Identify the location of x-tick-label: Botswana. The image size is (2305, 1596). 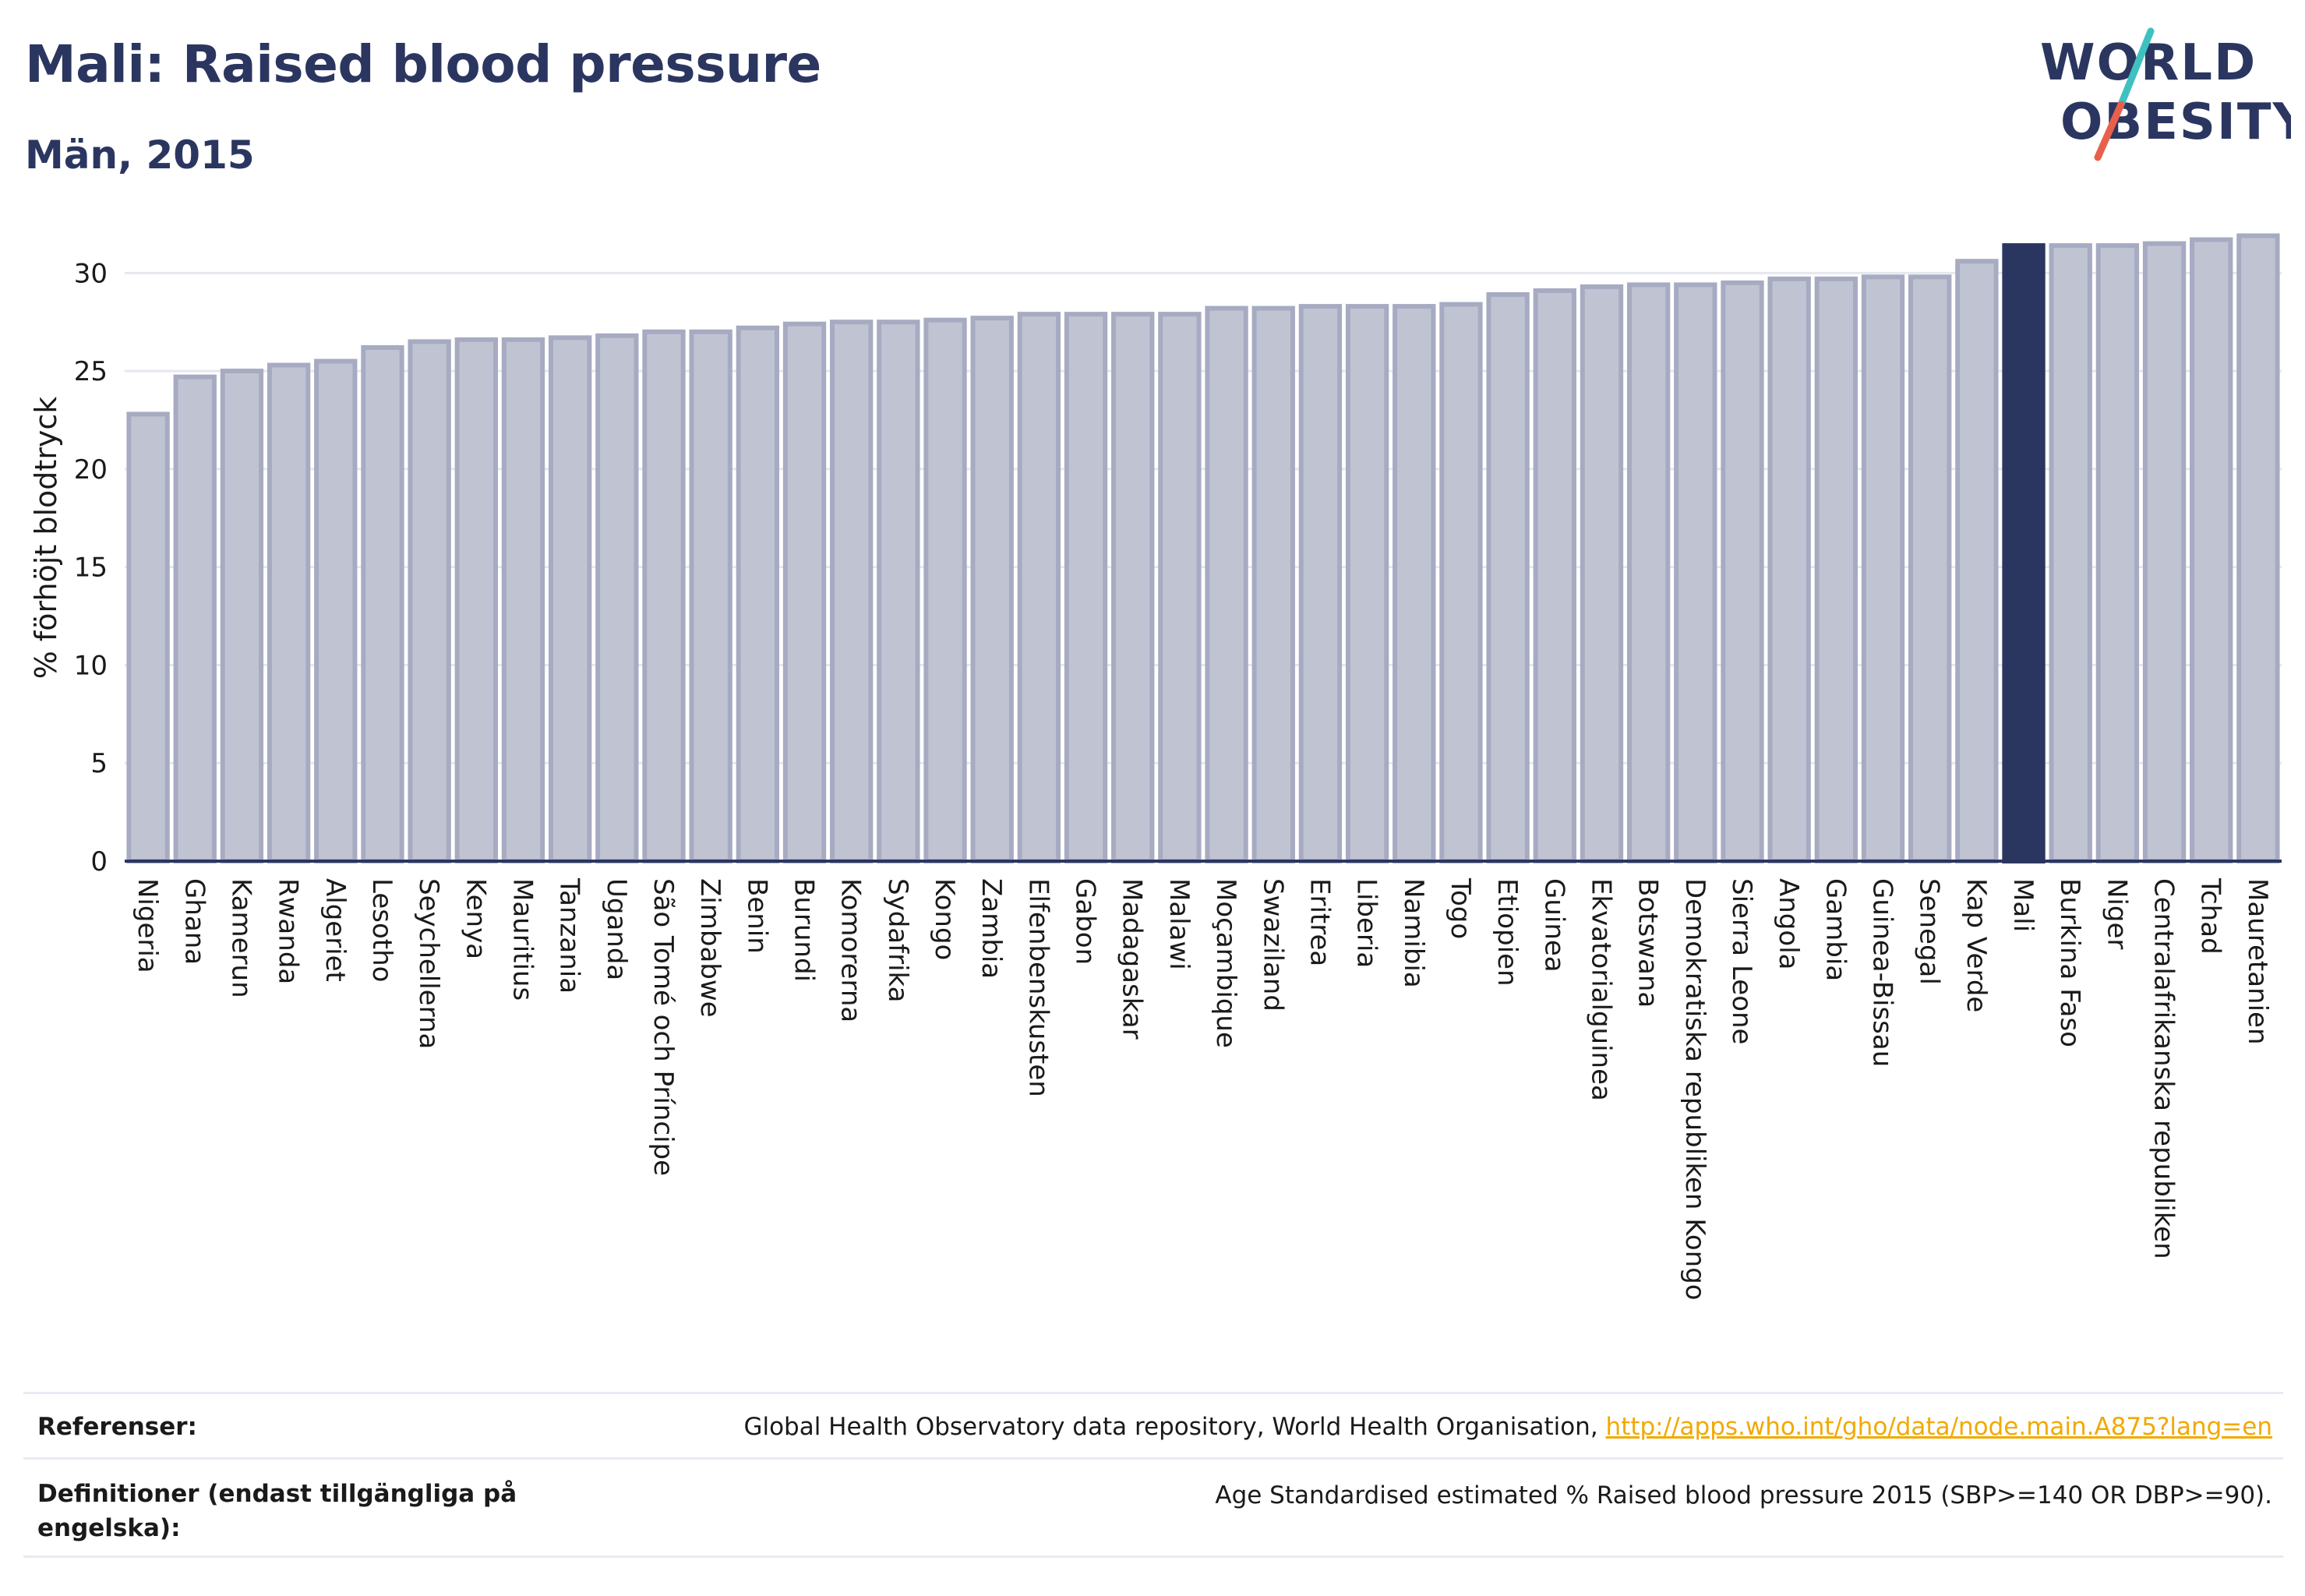
(1649, 943).